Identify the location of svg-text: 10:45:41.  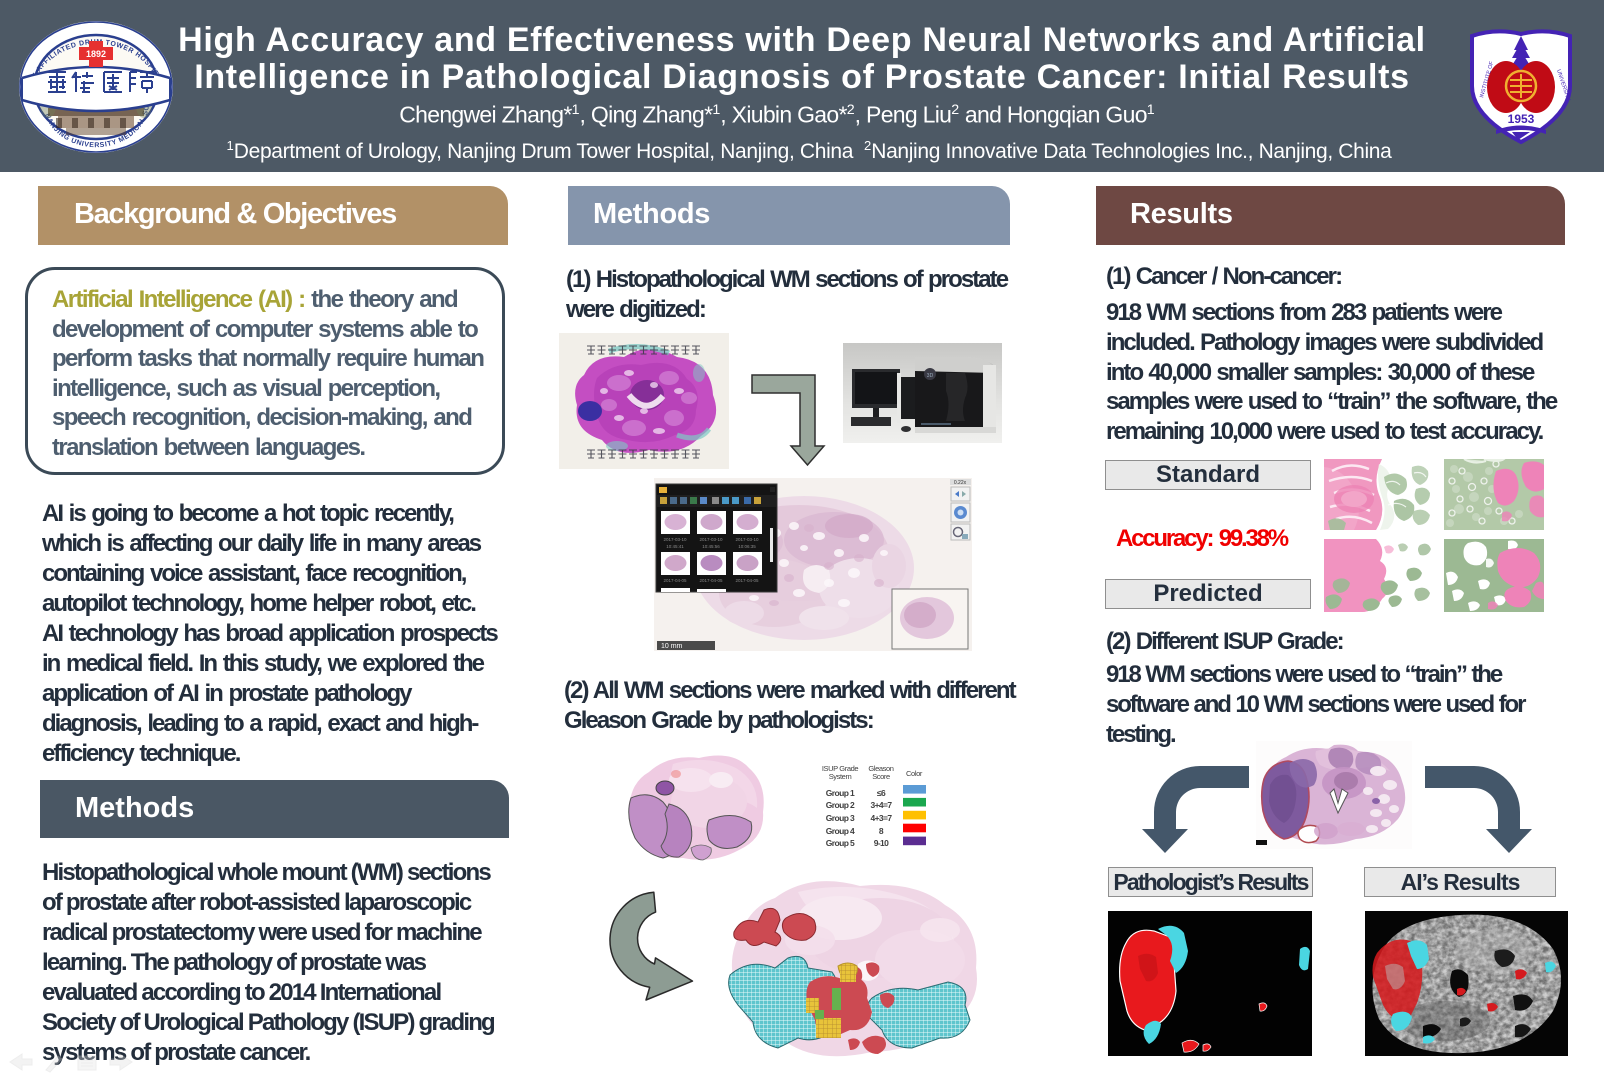
(675, 546).